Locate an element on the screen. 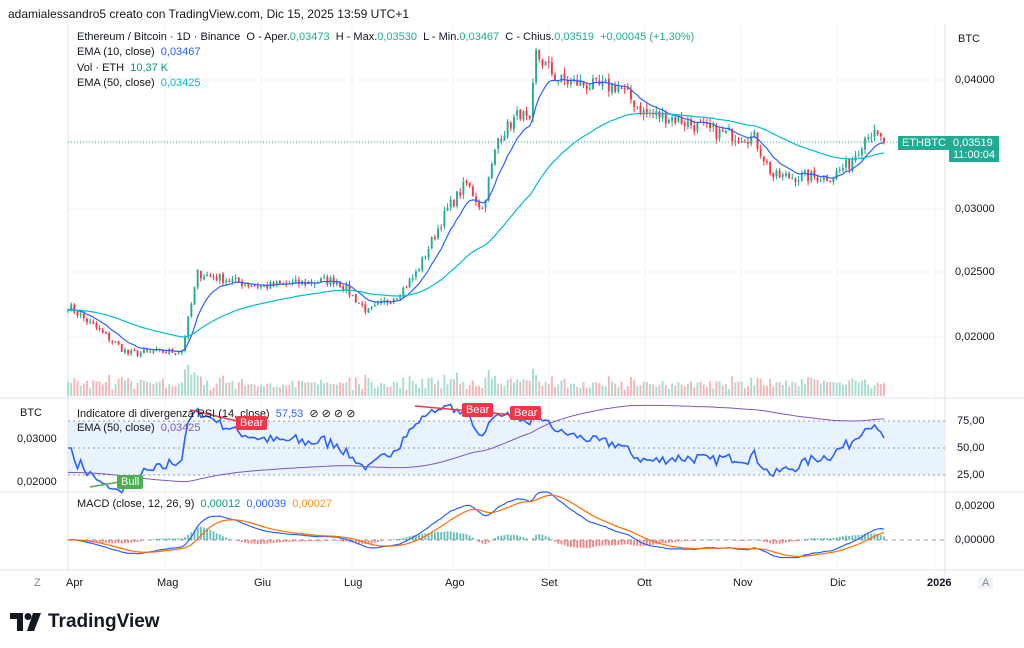 This screenshot has width=1024, height=648. rsi-value: 57,53 is located at coordinates (289, 414).